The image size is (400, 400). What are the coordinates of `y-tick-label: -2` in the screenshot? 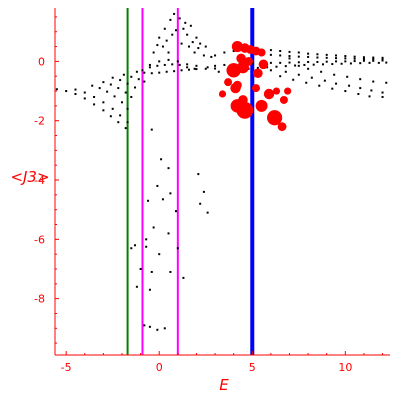 It's located at (39, 121).